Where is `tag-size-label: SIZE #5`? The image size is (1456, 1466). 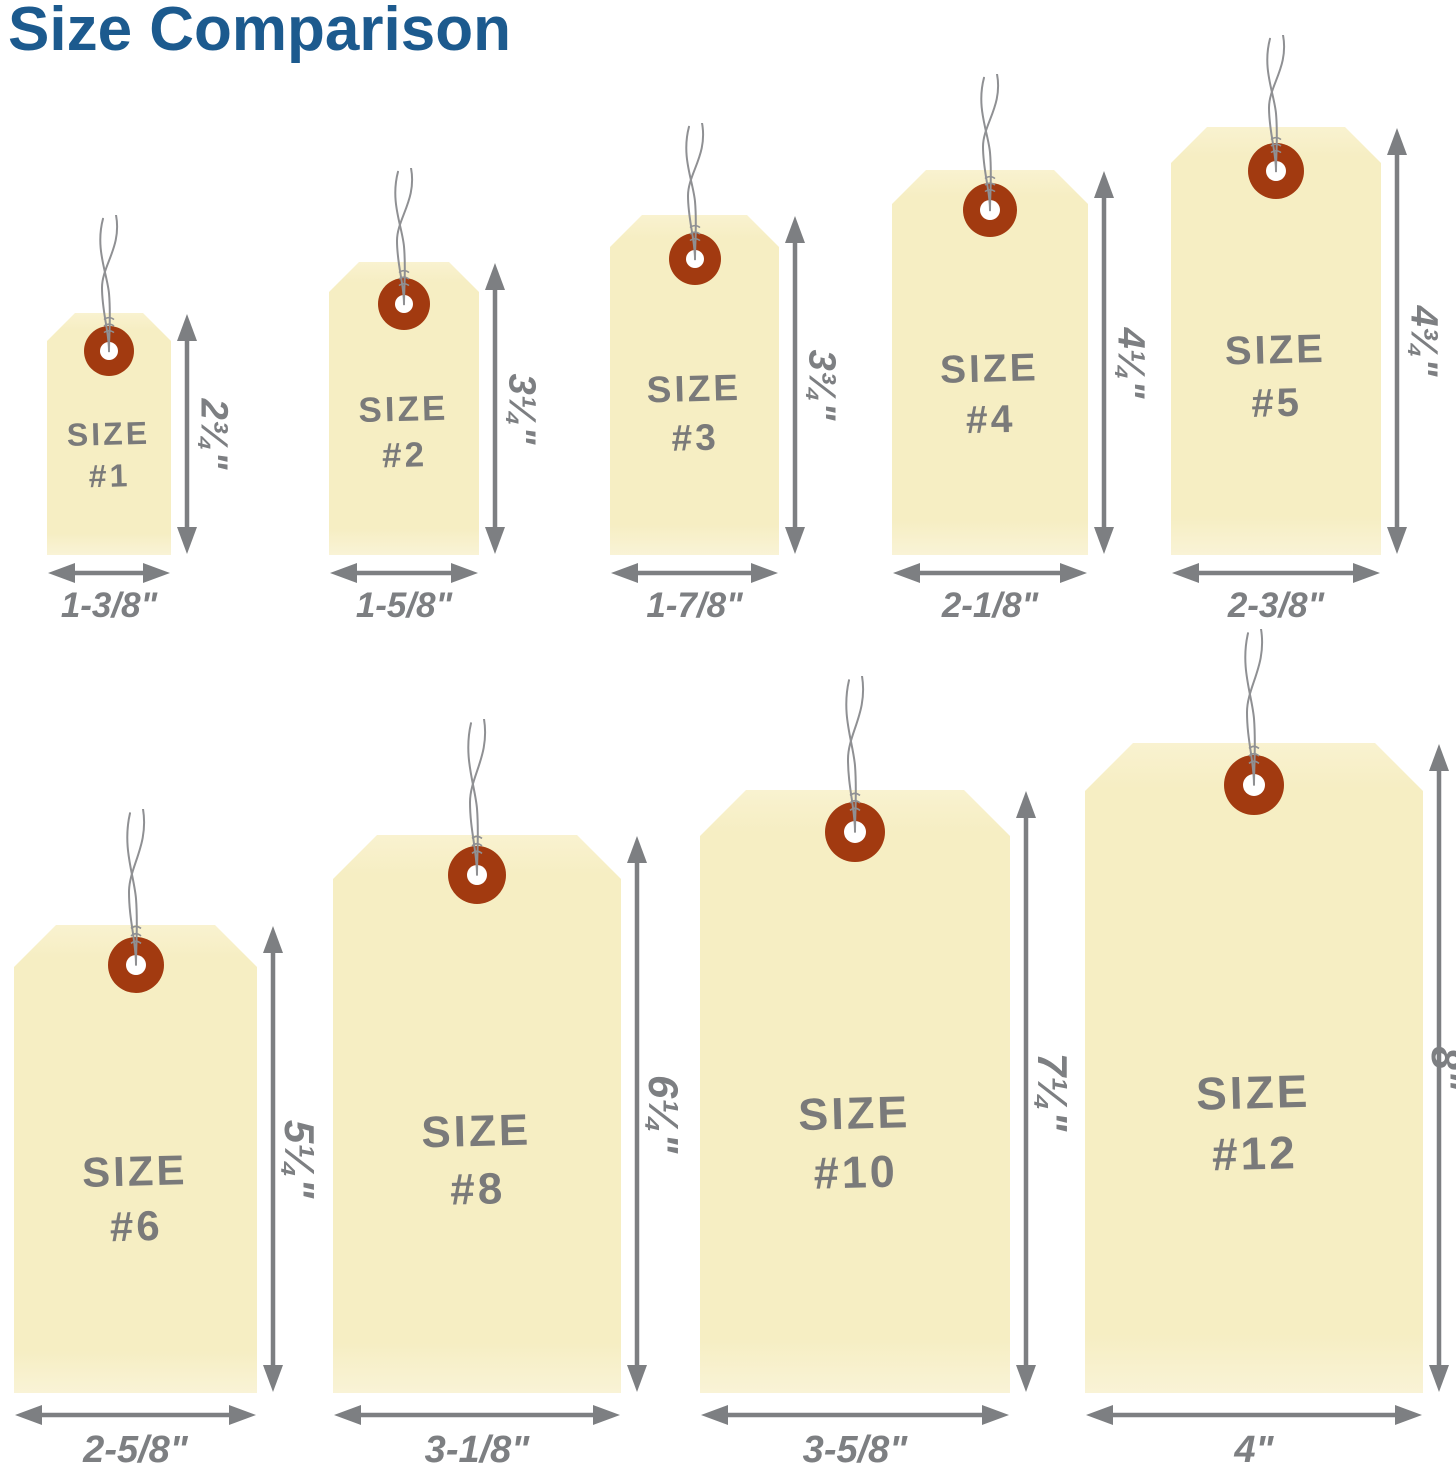
tag-size-label: SIZE #5 is located at coordinates (1276, 377).